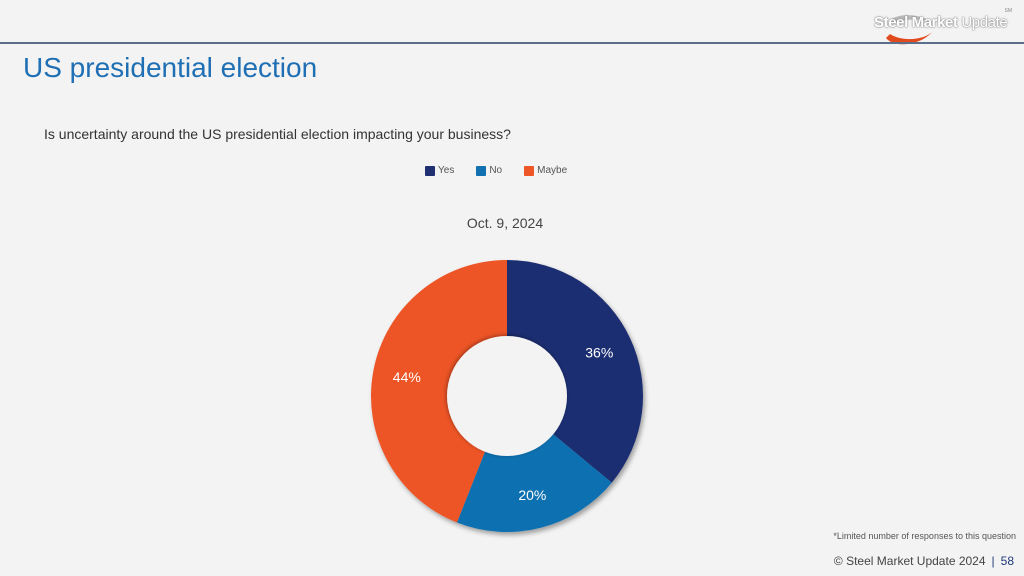 The image size is (1024, 576). I want to click on page-number: 58, so click(1007, 561).